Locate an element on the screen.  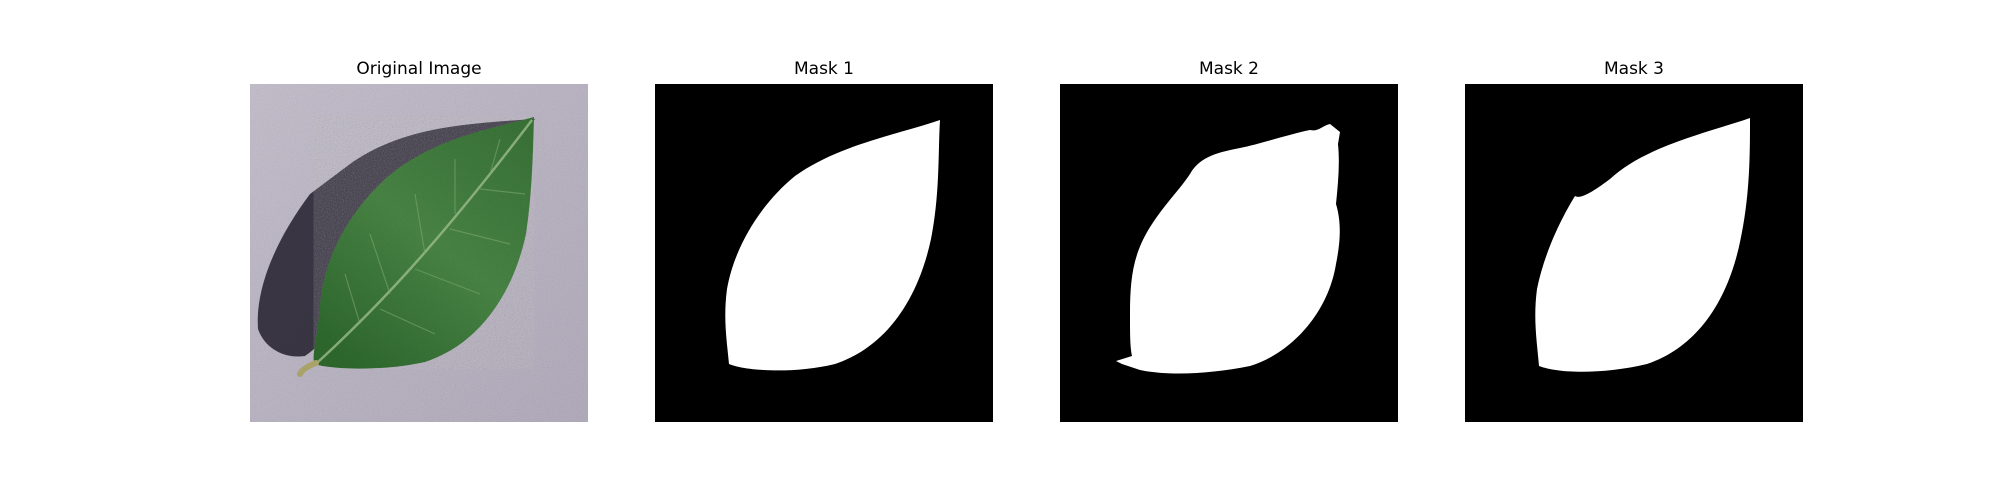
panel-title: Original Image is located at coordinates (419, 69).